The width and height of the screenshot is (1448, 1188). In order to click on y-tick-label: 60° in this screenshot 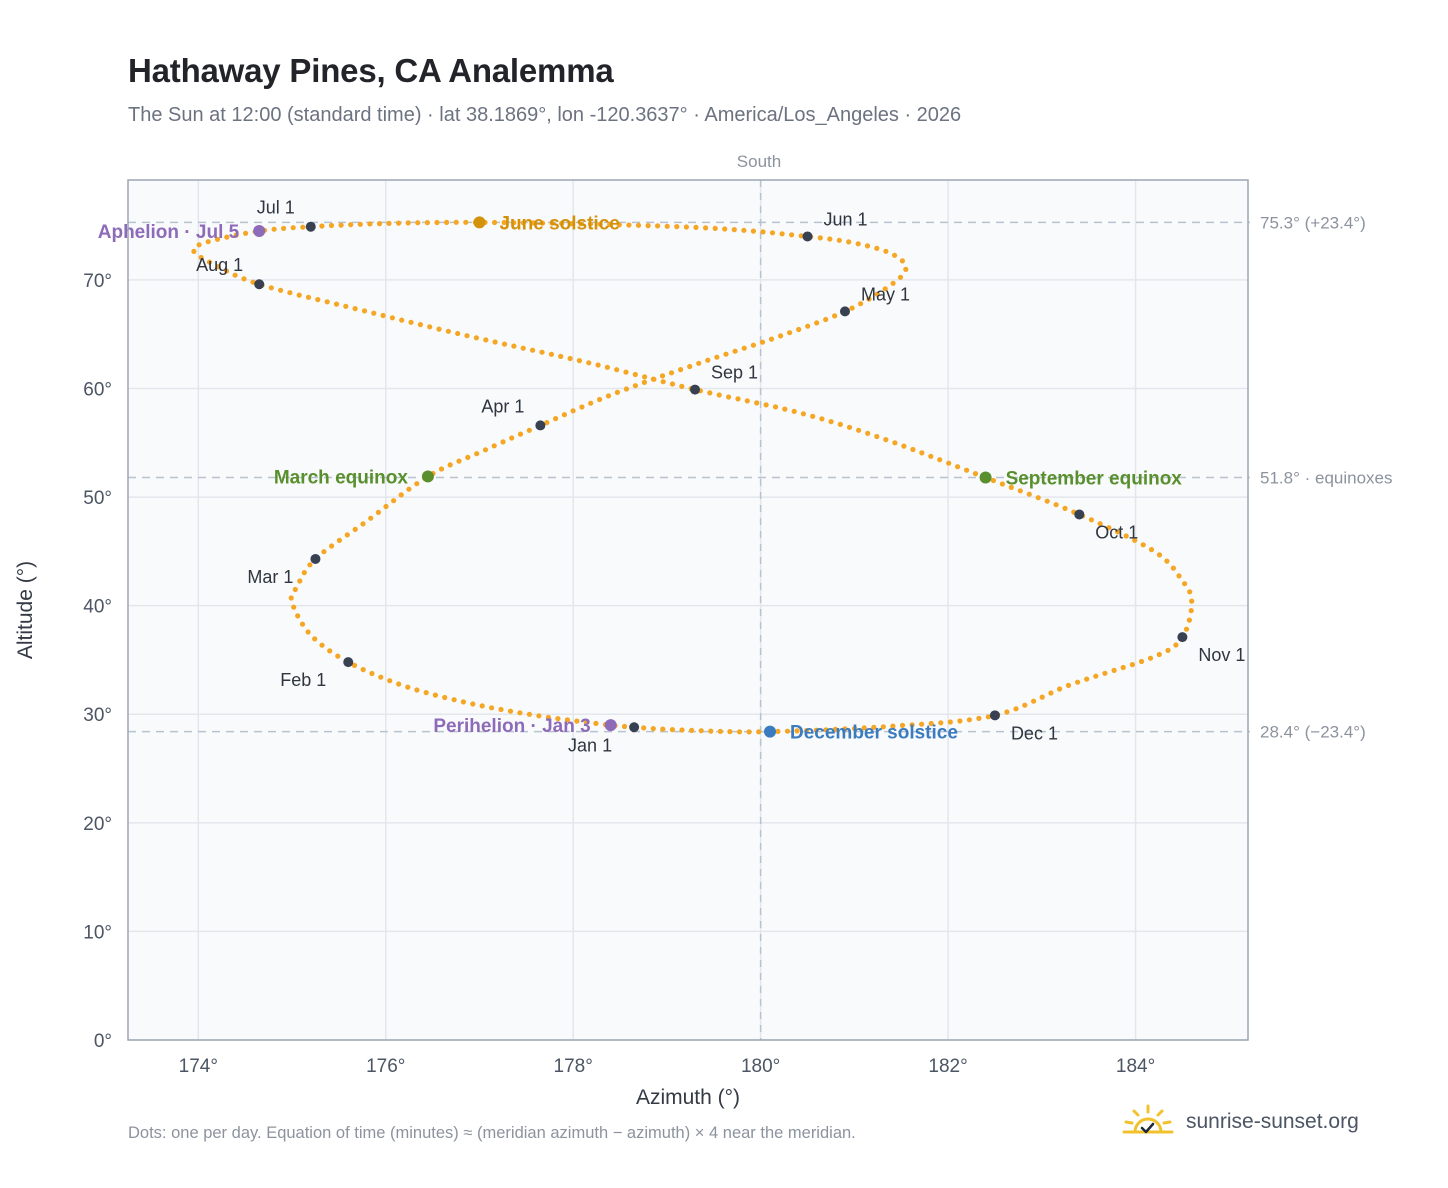, I will do `click(97, 389)`.